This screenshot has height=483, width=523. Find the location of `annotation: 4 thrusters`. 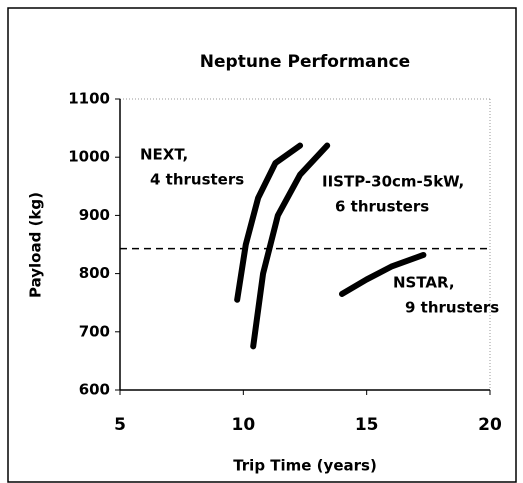

annotation: 4 thrusters is located at coordinates (197, 180).